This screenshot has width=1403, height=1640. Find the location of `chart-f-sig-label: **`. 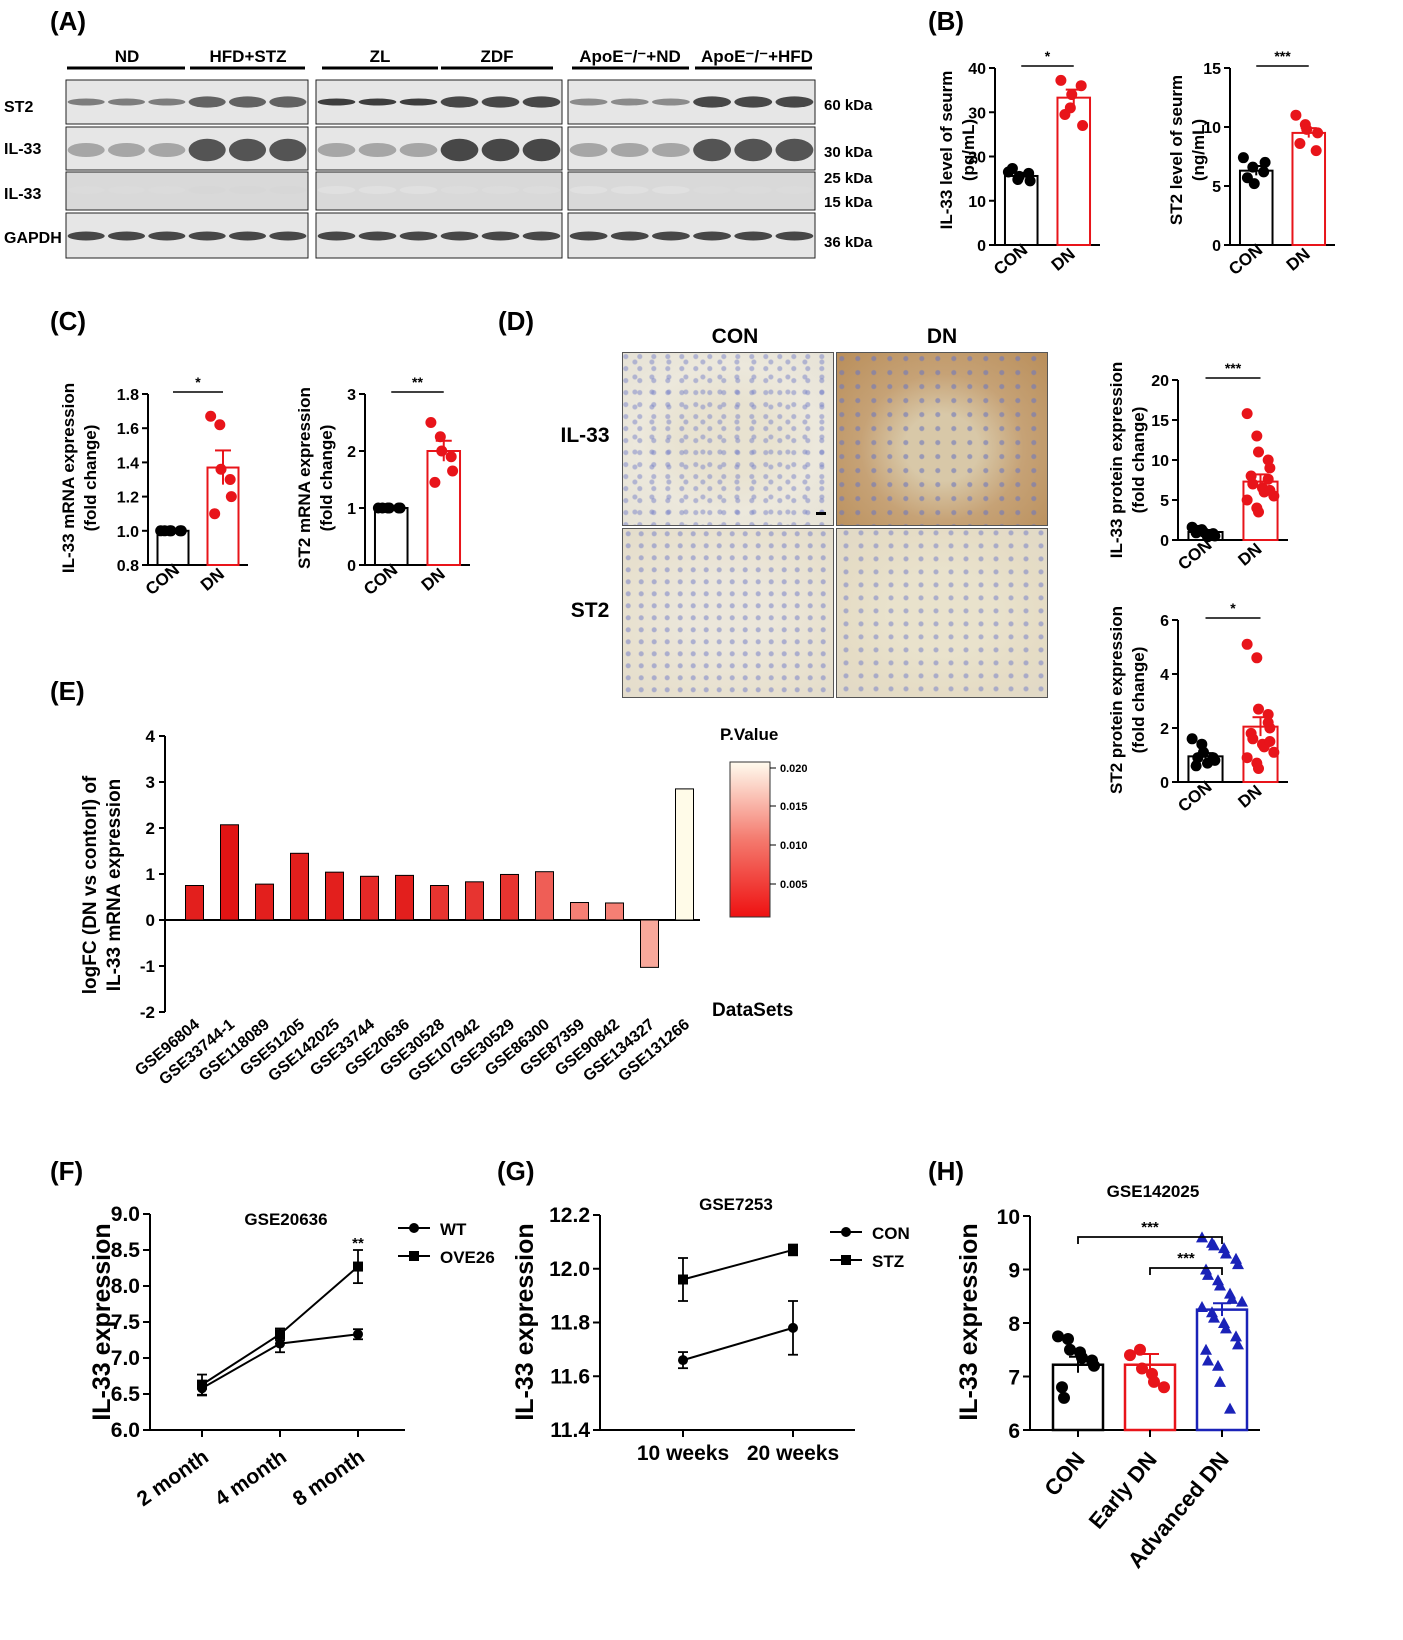

chart-f-sig-label: ** is located at coordinates (358, 1243).